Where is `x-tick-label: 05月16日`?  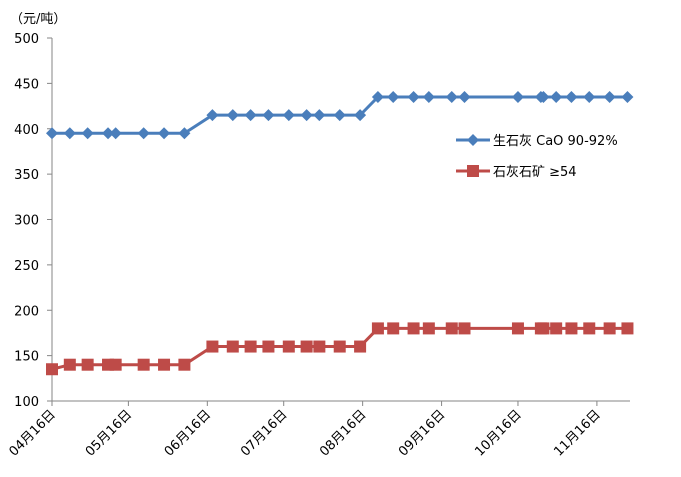 x-tick-label: 05月16日 is located at coordinates (109, 433).